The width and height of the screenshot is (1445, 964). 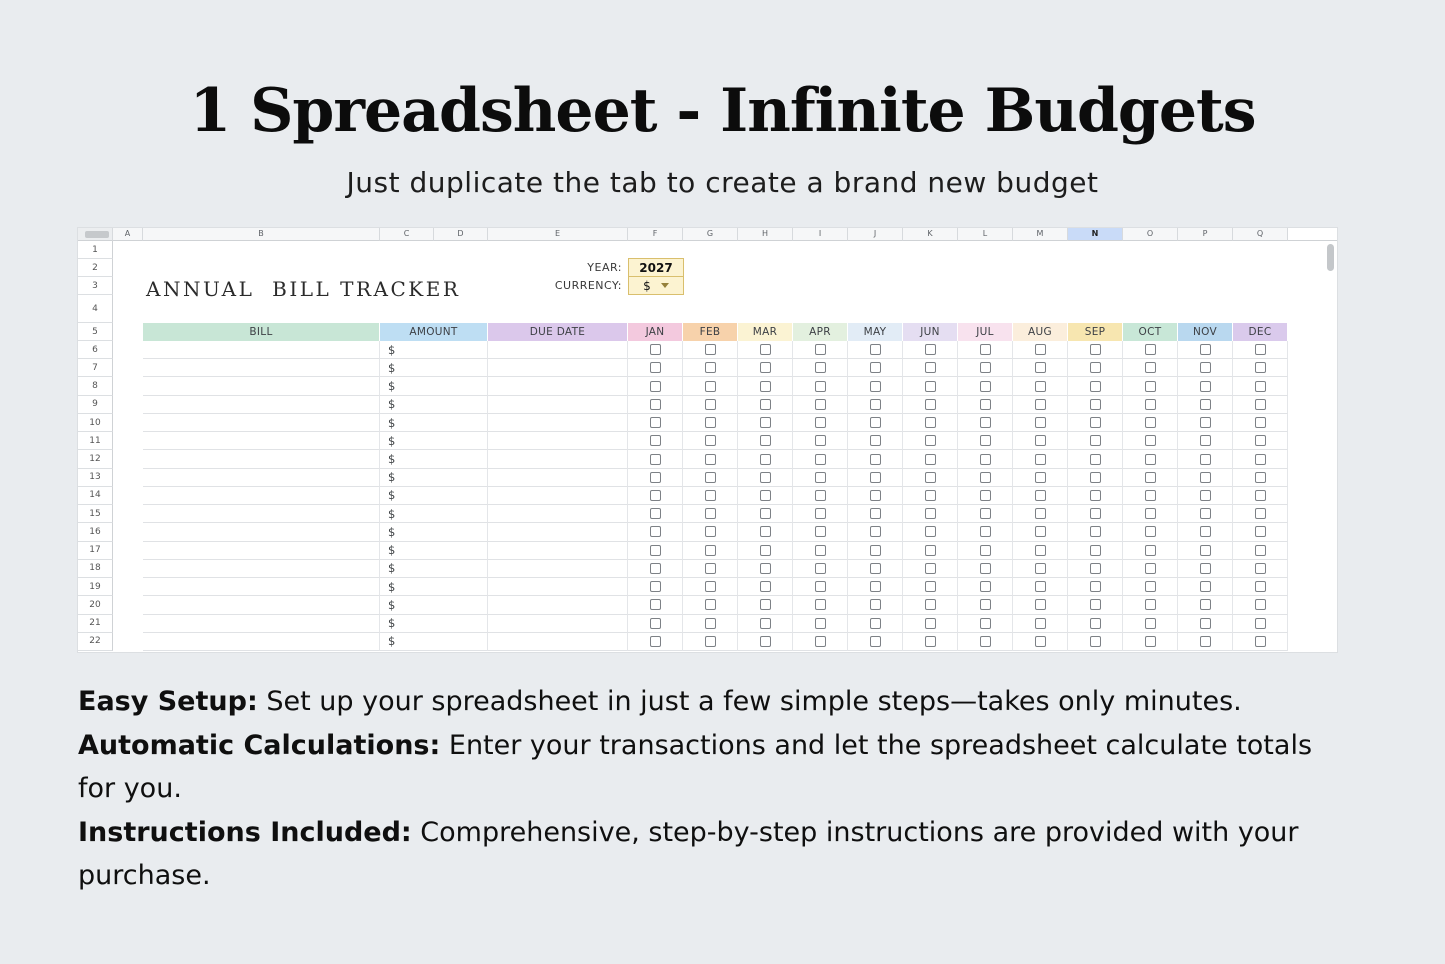 What do you see at coordinates (95, 234) in the screenshot?
I see `select-all-corner` at bounding box center [95, 234].